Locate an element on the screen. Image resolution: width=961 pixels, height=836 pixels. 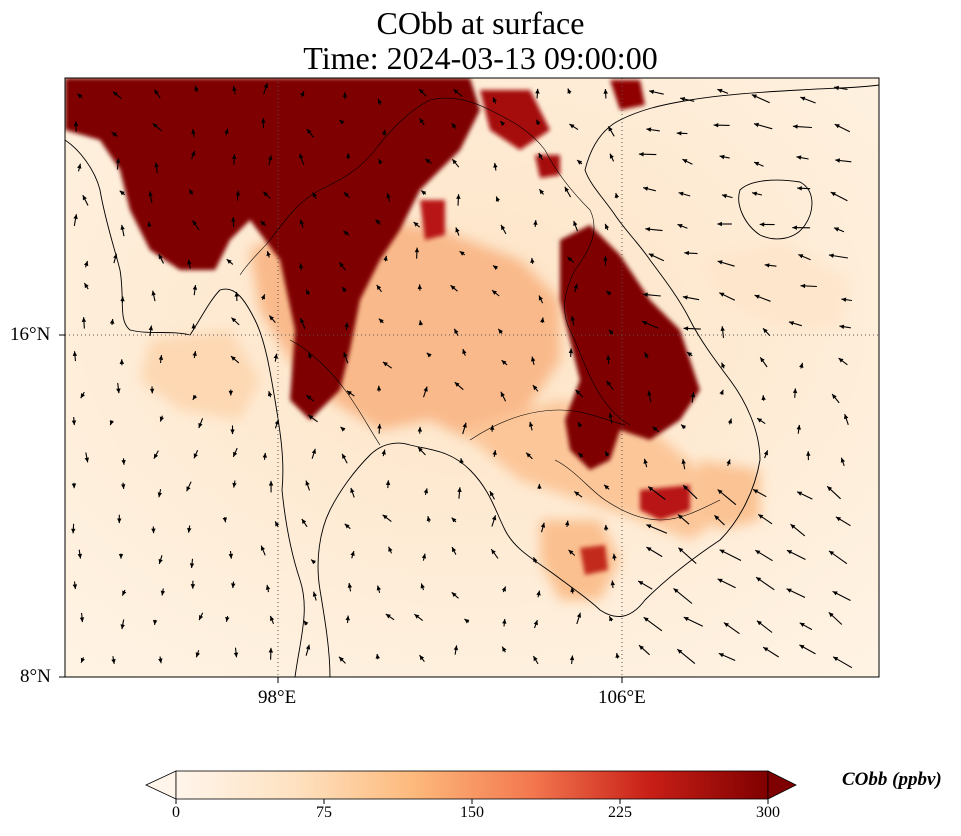
colorbar-tick-300: 300 is located at coordinates (768, 812).